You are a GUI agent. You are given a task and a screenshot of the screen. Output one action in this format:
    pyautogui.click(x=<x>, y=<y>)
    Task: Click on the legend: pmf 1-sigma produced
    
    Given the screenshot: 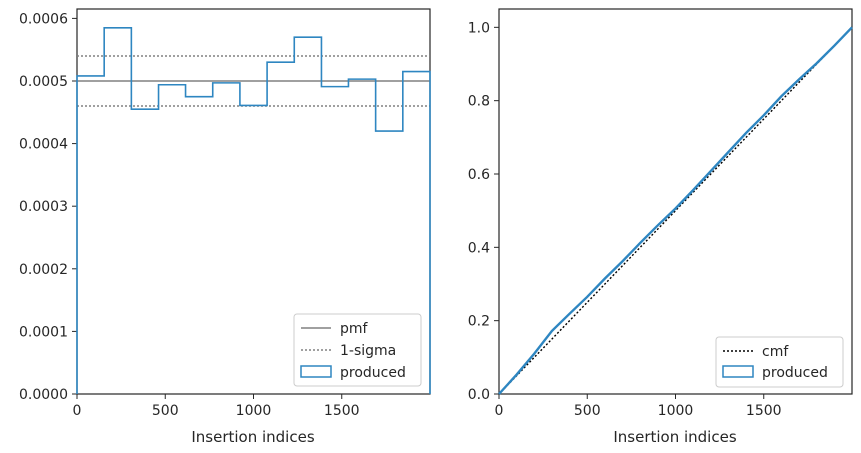 What is the action you would take?
    pyautogui.click(x=357, y=350)
    